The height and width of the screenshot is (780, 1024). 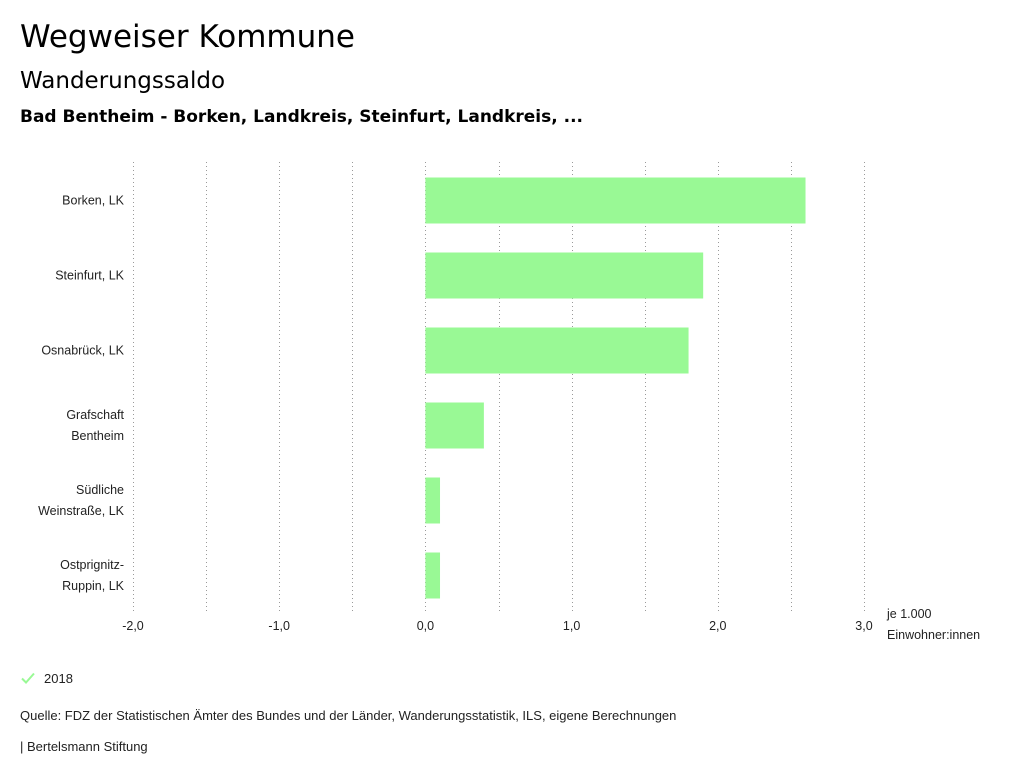 I want to click on x-axis-ticks: -2,0 -1,0 0,0 1,0 2,0 3,0, so click(x=497, y=626).